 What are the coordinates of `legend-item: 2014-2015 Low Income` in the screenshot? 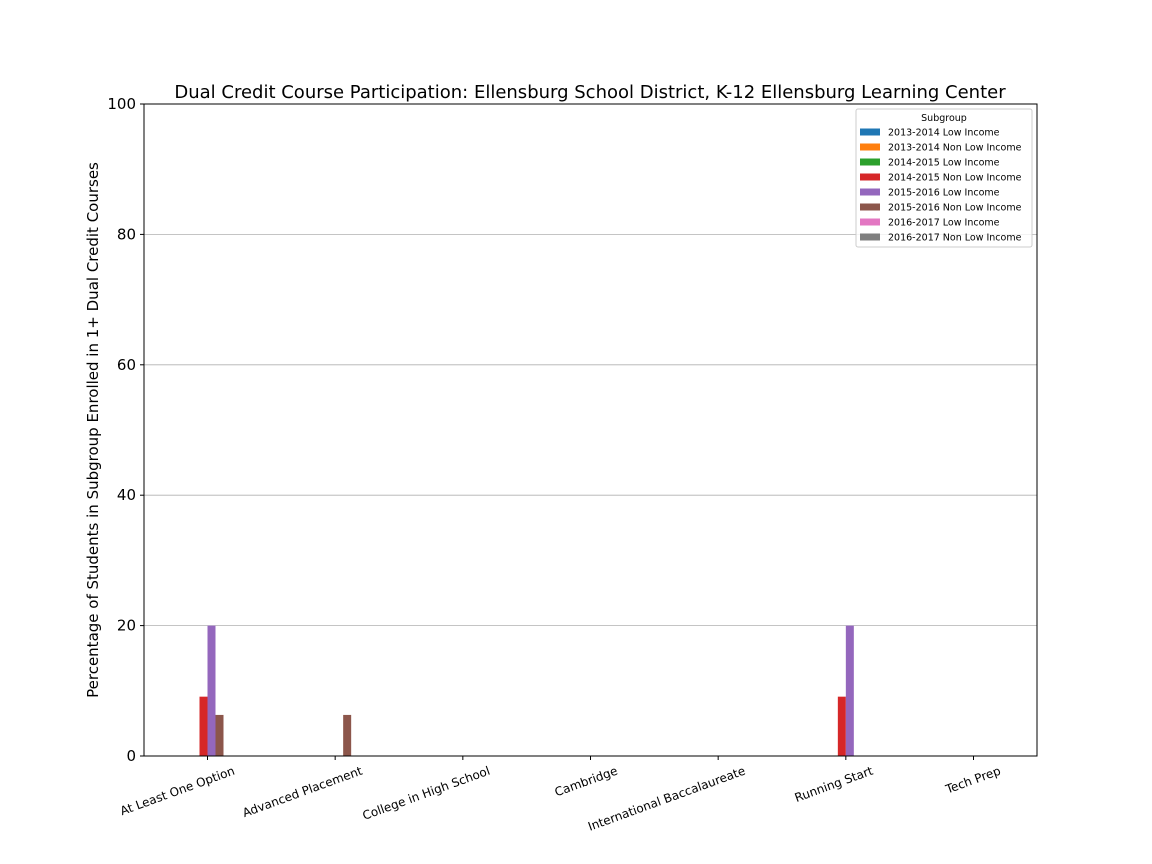 It's located at (944, 163).